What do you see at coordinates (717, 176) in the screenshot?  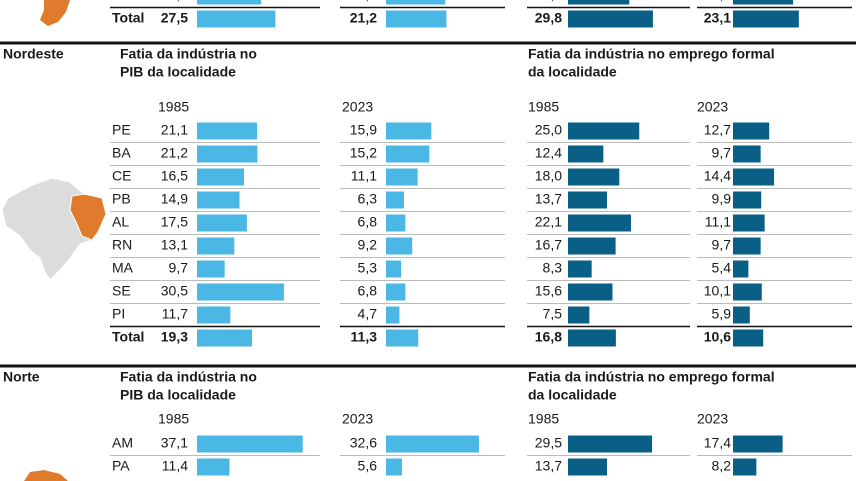 I see `value-label: 14,4` at bounding box center [717, 176].